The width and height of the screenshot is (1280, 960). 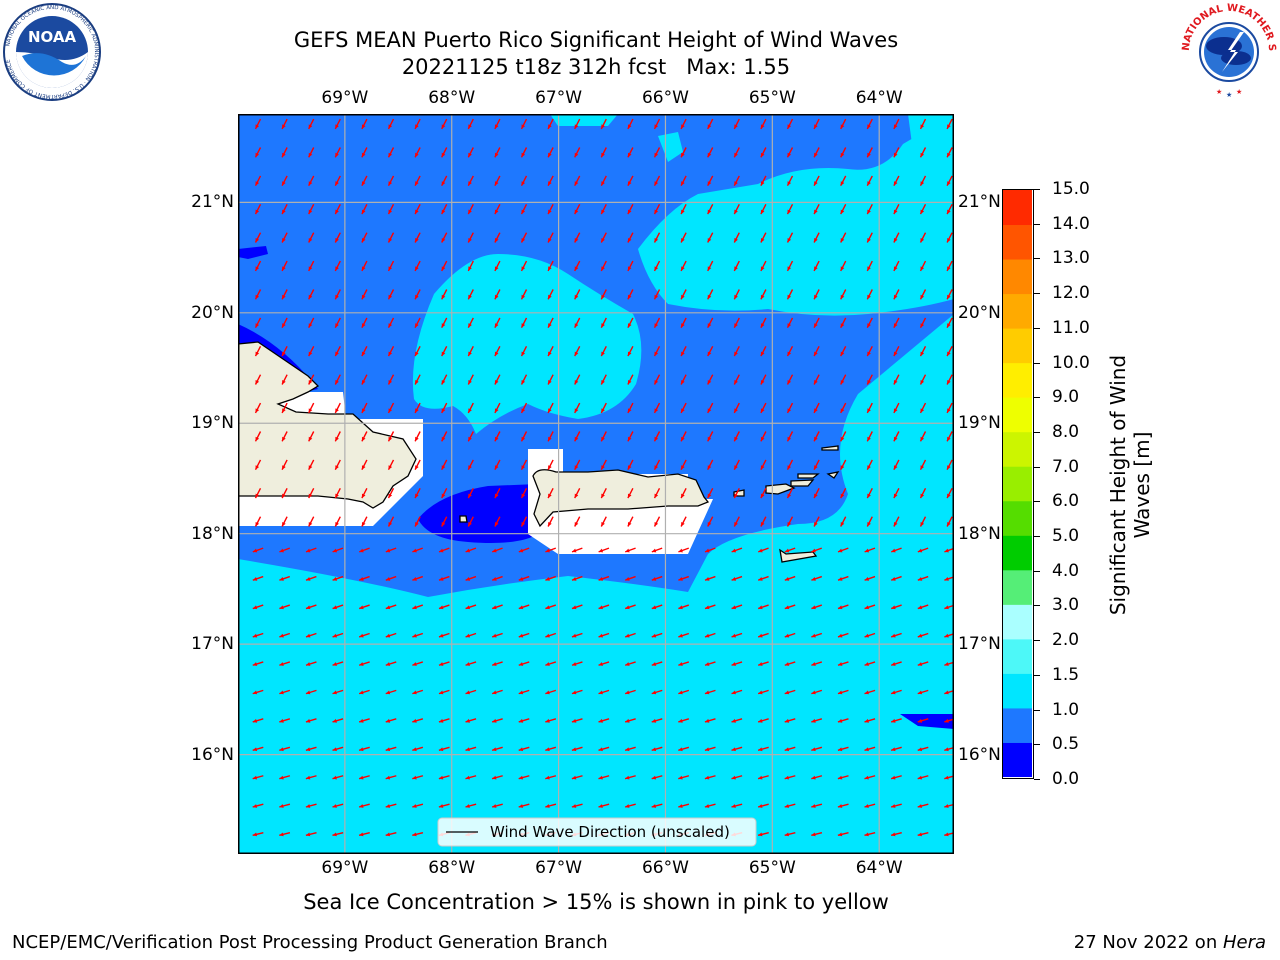 I want to click on colorbar-tick-mark, so click(x=1037, y=537).